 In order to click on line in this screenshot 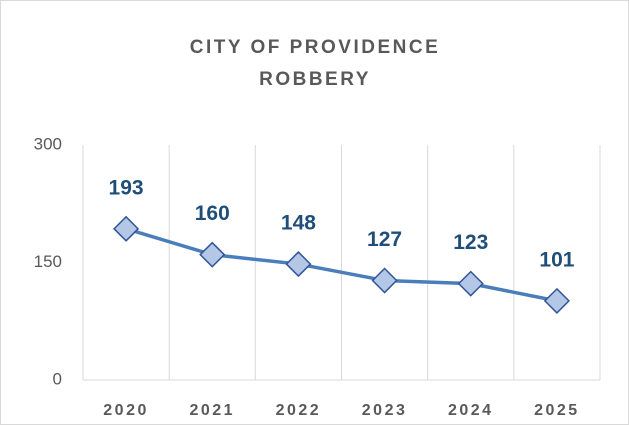, I will do `click(341, 265)`.